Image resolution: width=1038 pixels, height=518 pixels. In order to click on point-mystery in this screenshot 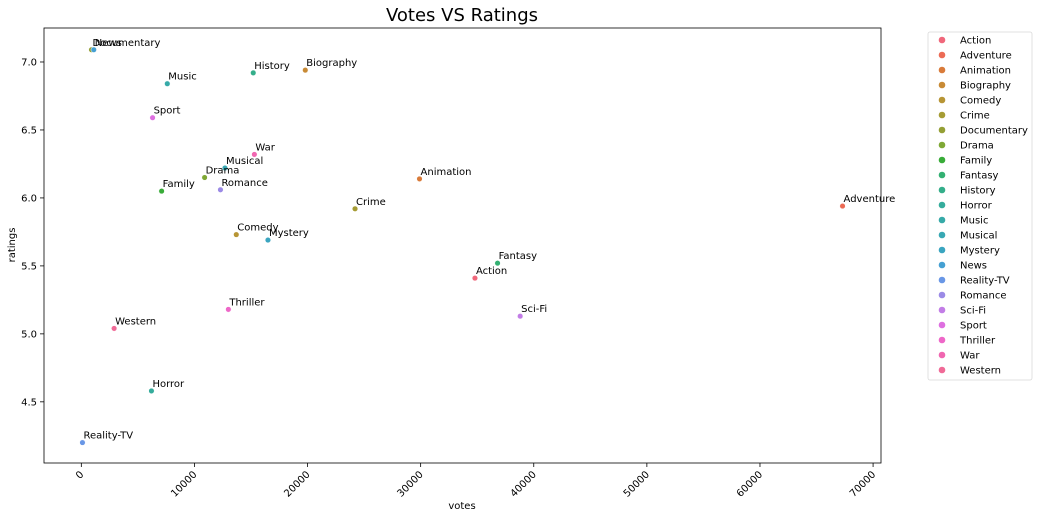, I will do `click(268, 240)`.